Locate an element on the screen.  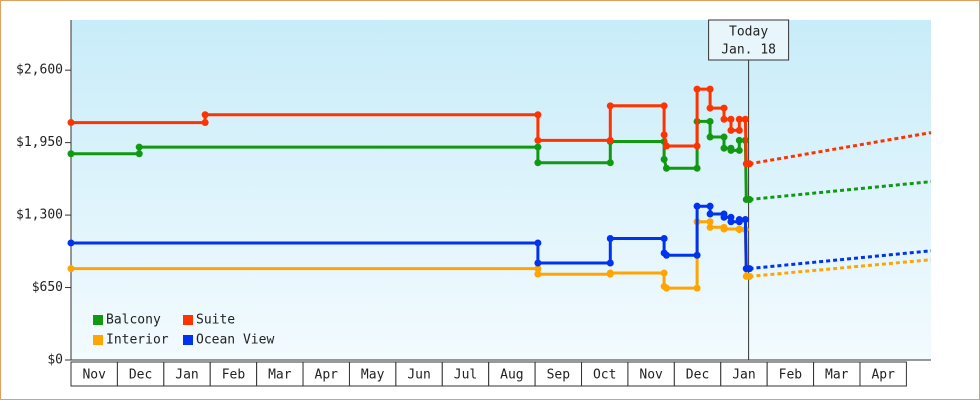
x-tick-label: Oct is located at coordinates (604, 375).